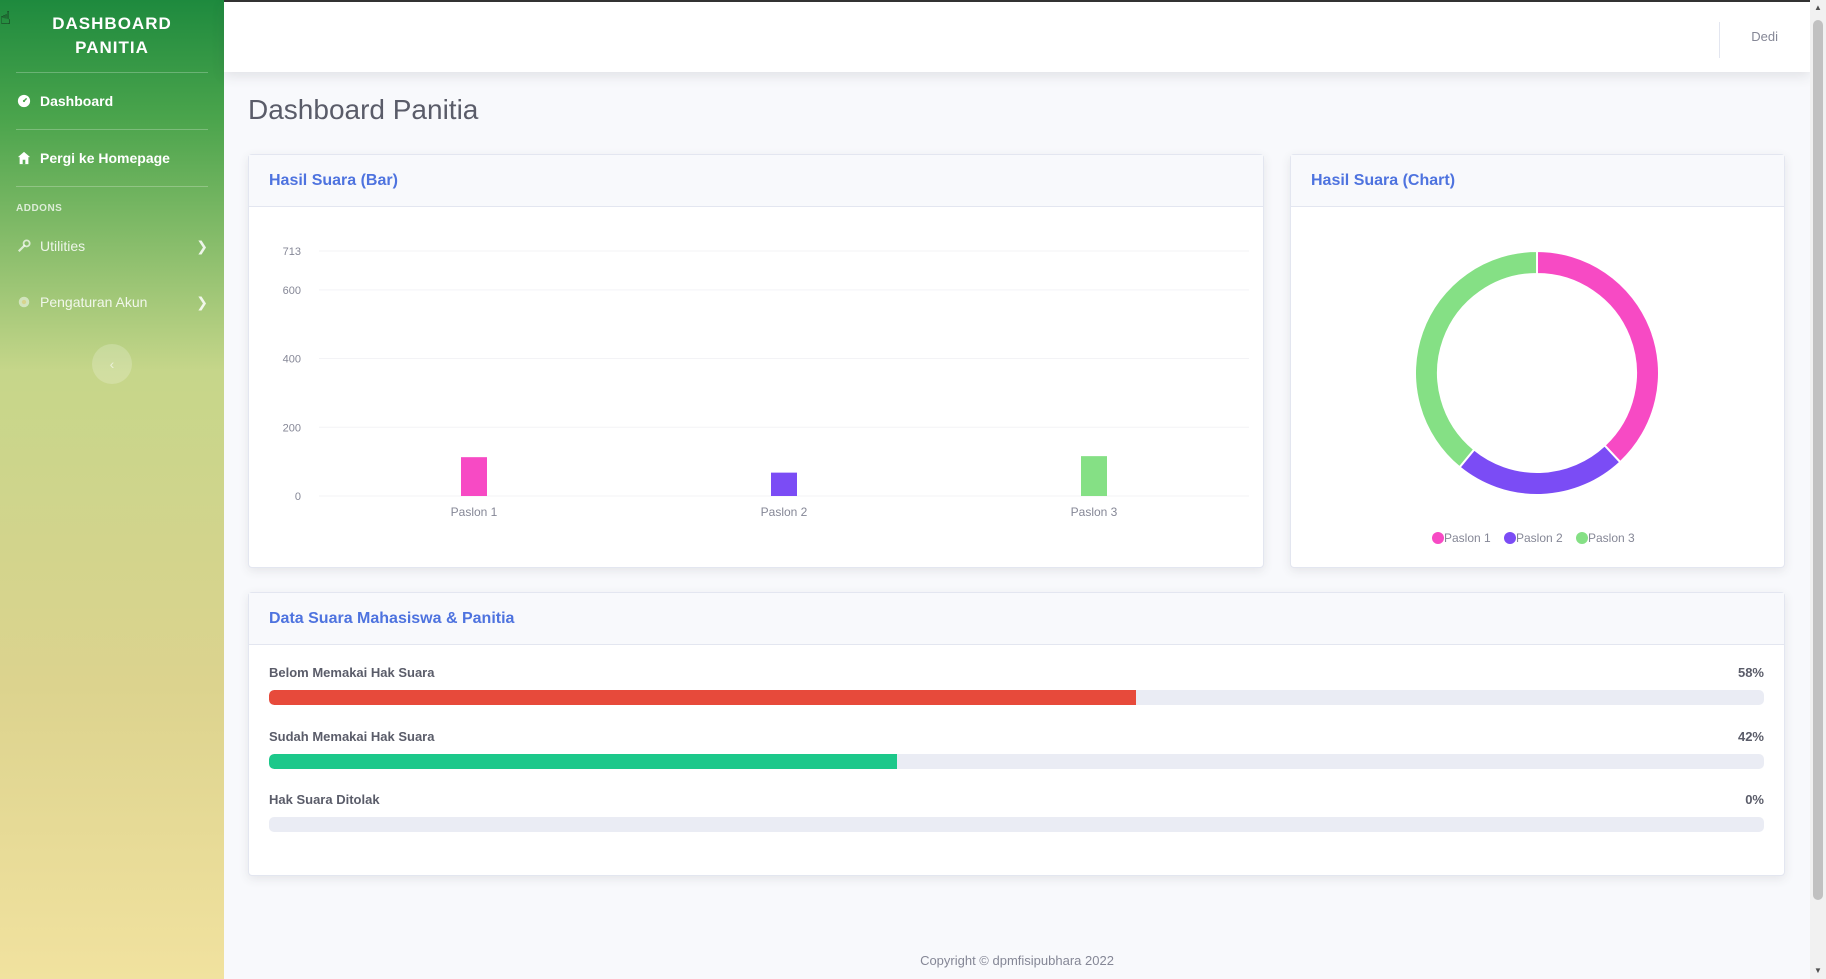 Image resolution: width=1826 pixels, height=979 pixels. What do you see at coordinates (1017, 36) in the screenshot?
I see `topbar: Dedi` at bounding box center [1017, 36].